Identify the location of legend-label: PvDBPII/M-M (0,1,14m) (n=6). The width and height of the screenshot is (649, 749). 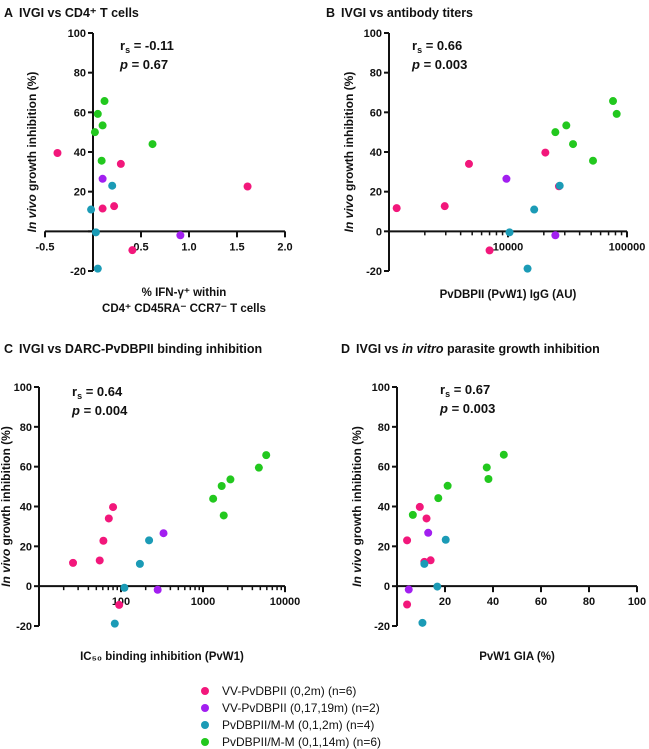
(301, 742).